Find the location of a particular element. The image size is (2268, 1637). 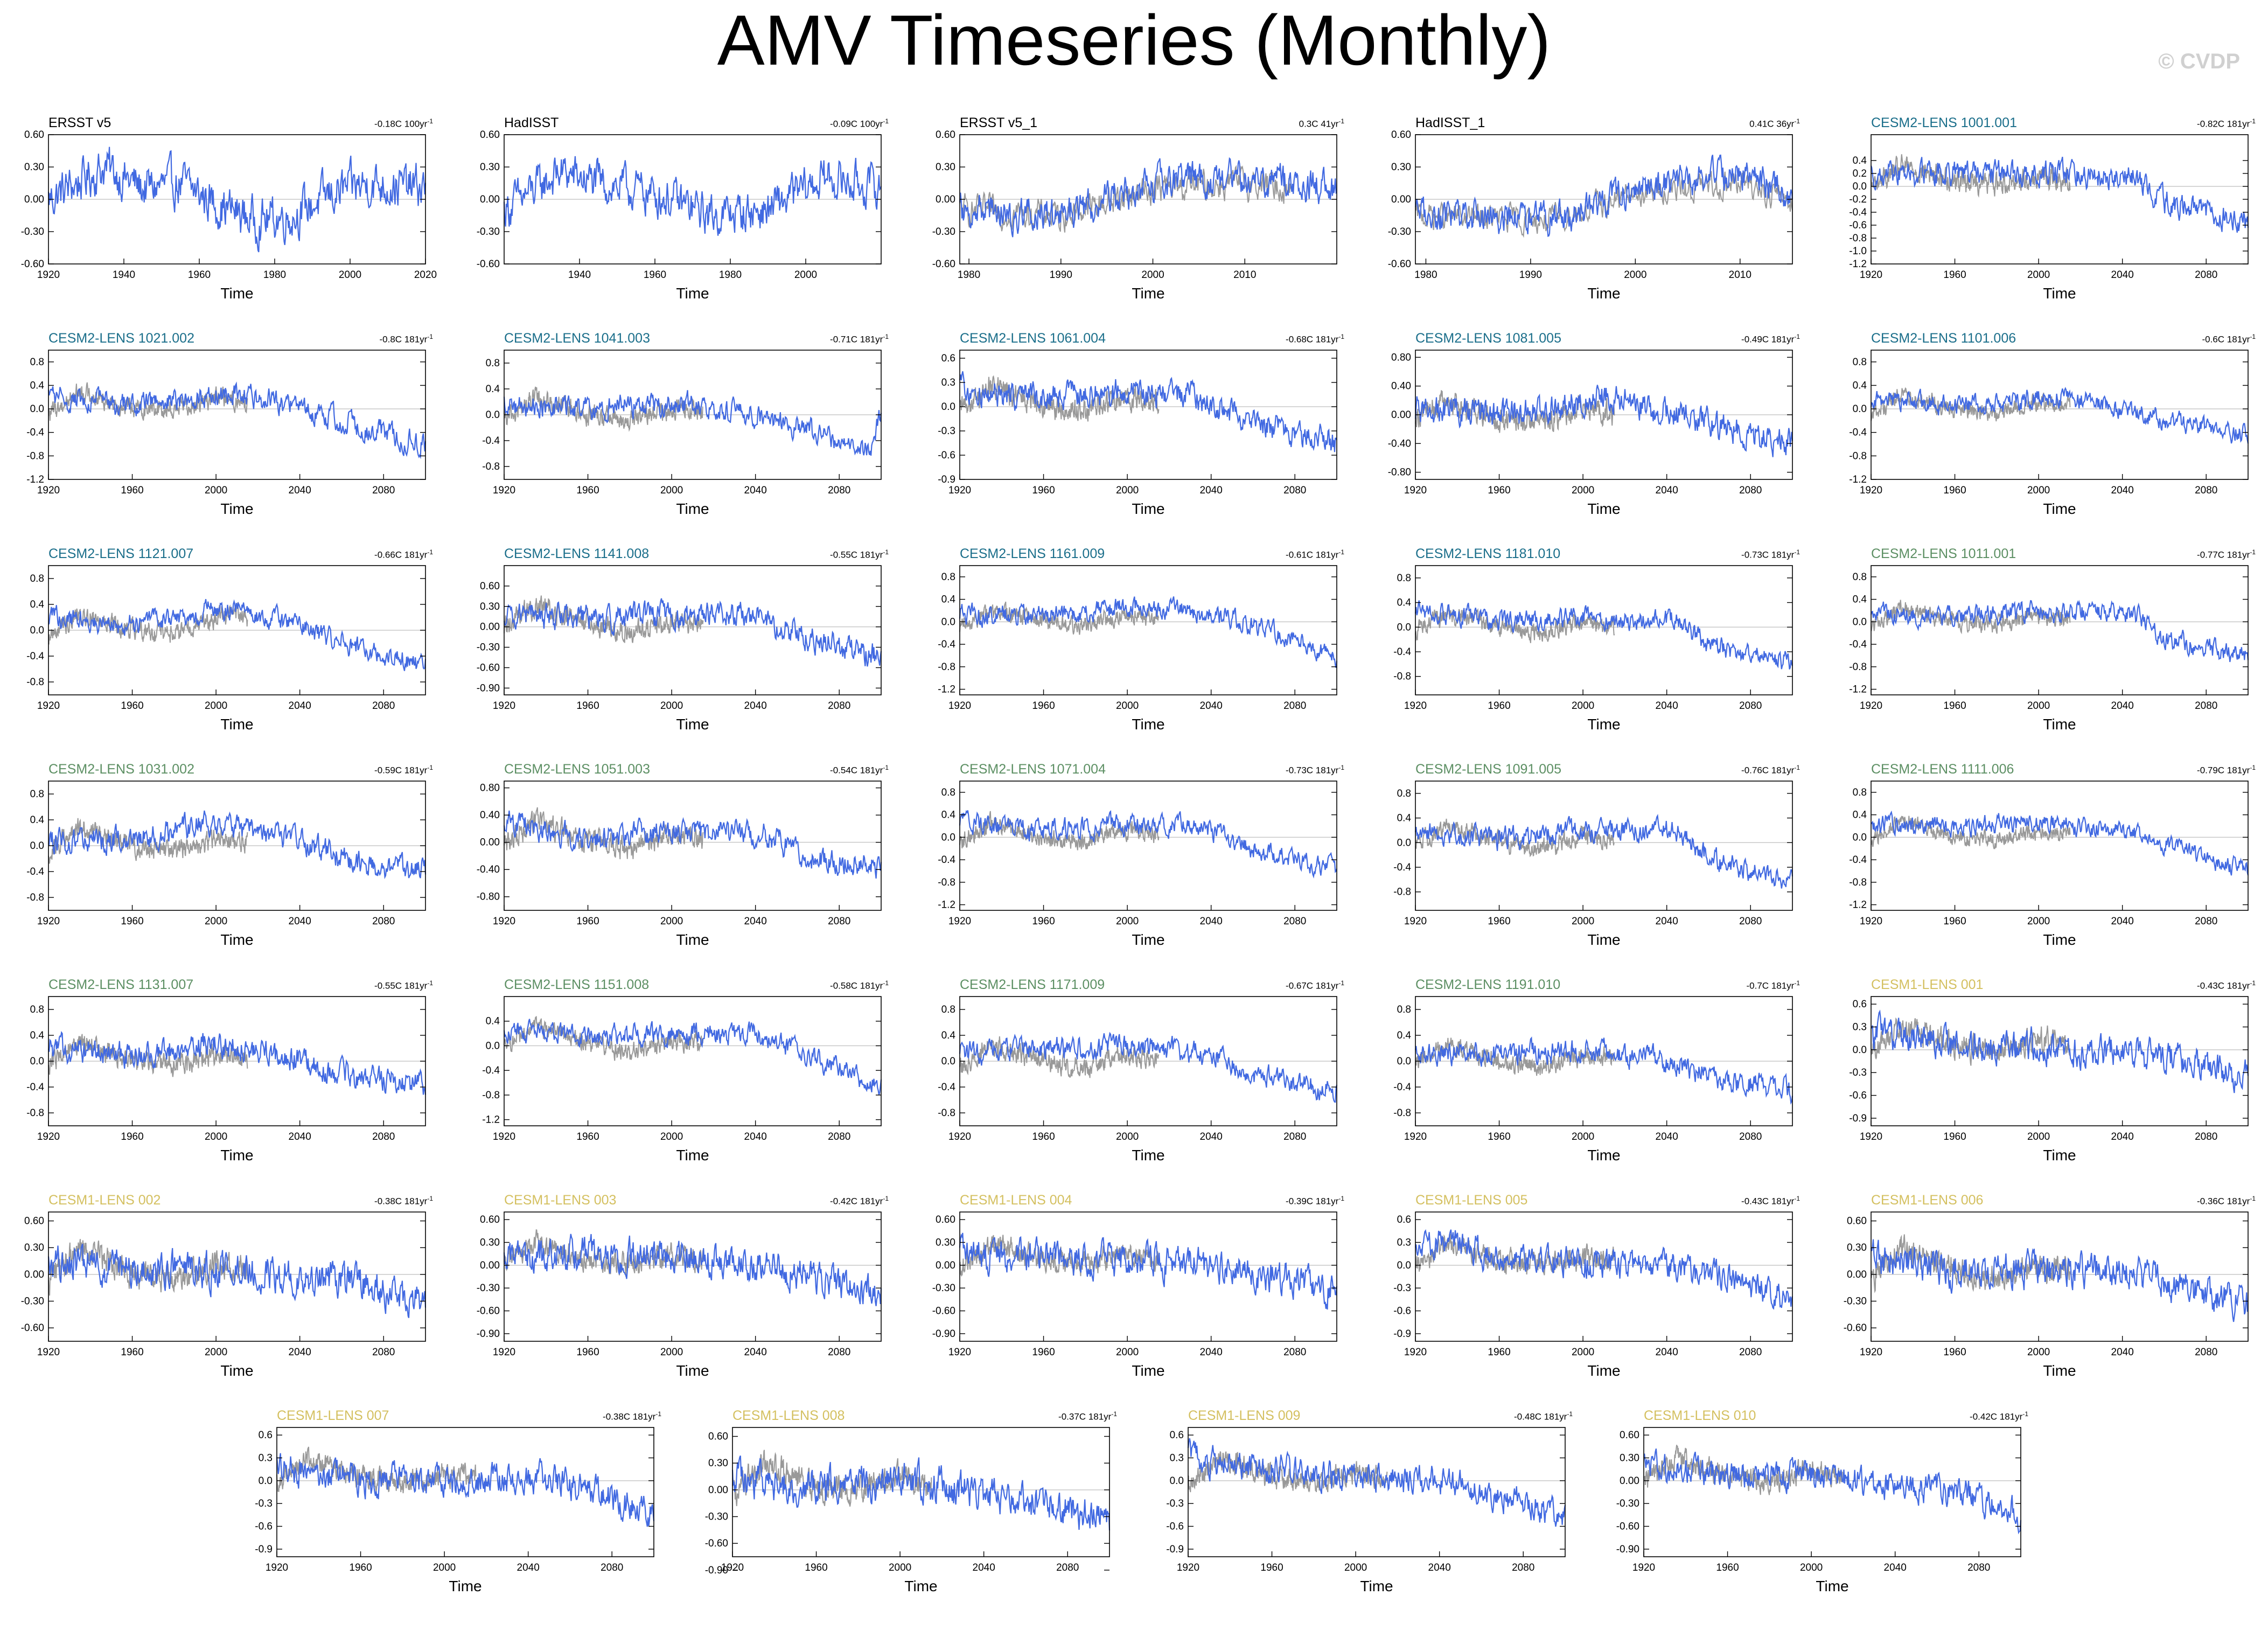

panel-title: CESM2-LENS 1141.008 is located at coordinates (577, 553).